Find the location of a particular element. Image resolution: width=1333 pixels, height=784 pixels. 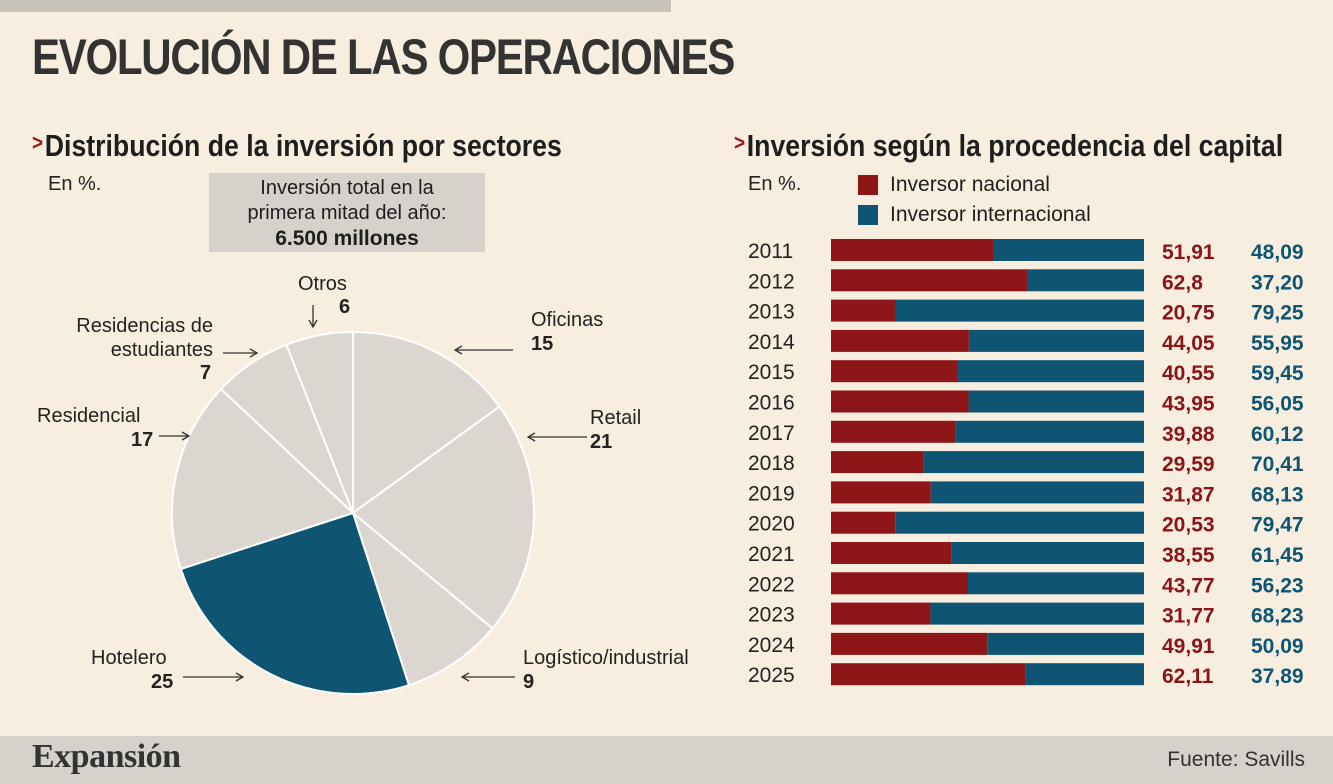

value-label-nacional: 20,75 is located at coordinates (1188, 313).